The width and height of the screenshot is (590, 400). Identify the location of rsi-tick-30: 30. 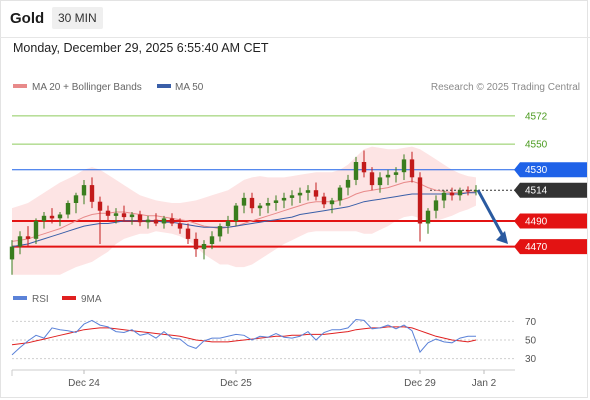
(531, 359).